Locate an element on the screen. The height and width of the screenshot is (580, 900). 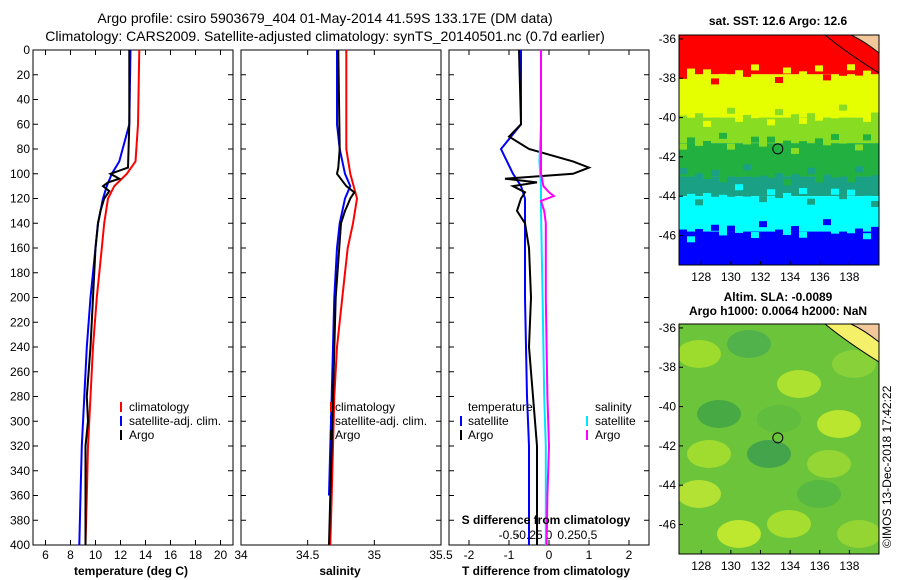
sst-band is located at coordinates (779, 55).